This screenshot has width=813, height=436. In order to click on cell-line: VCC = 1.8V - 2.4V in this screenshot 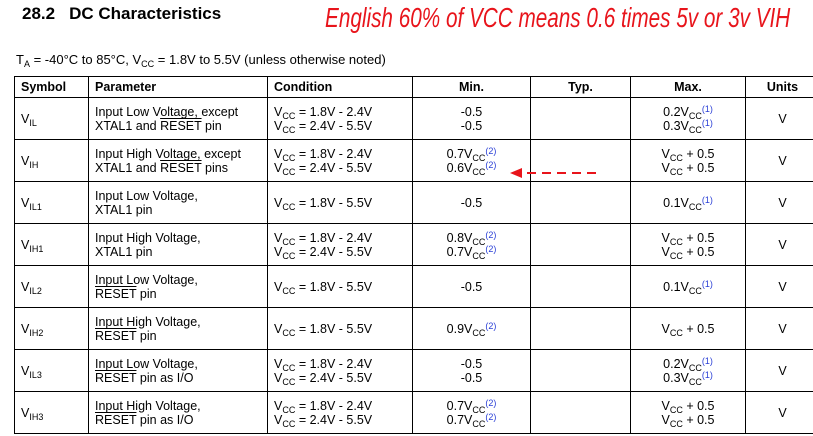, I will do `click(340, 238)`.